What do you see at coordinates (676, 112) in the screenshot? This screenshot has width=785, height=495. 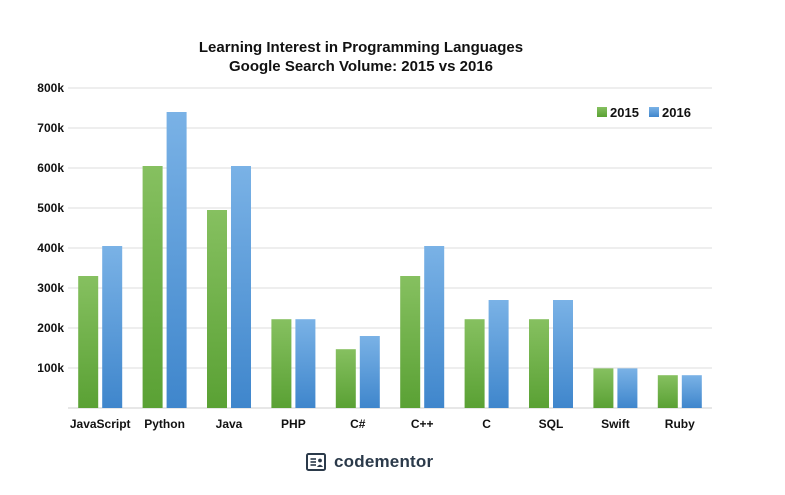 I see `legend-label-2016: 2016` at bounding box center [676, 112].